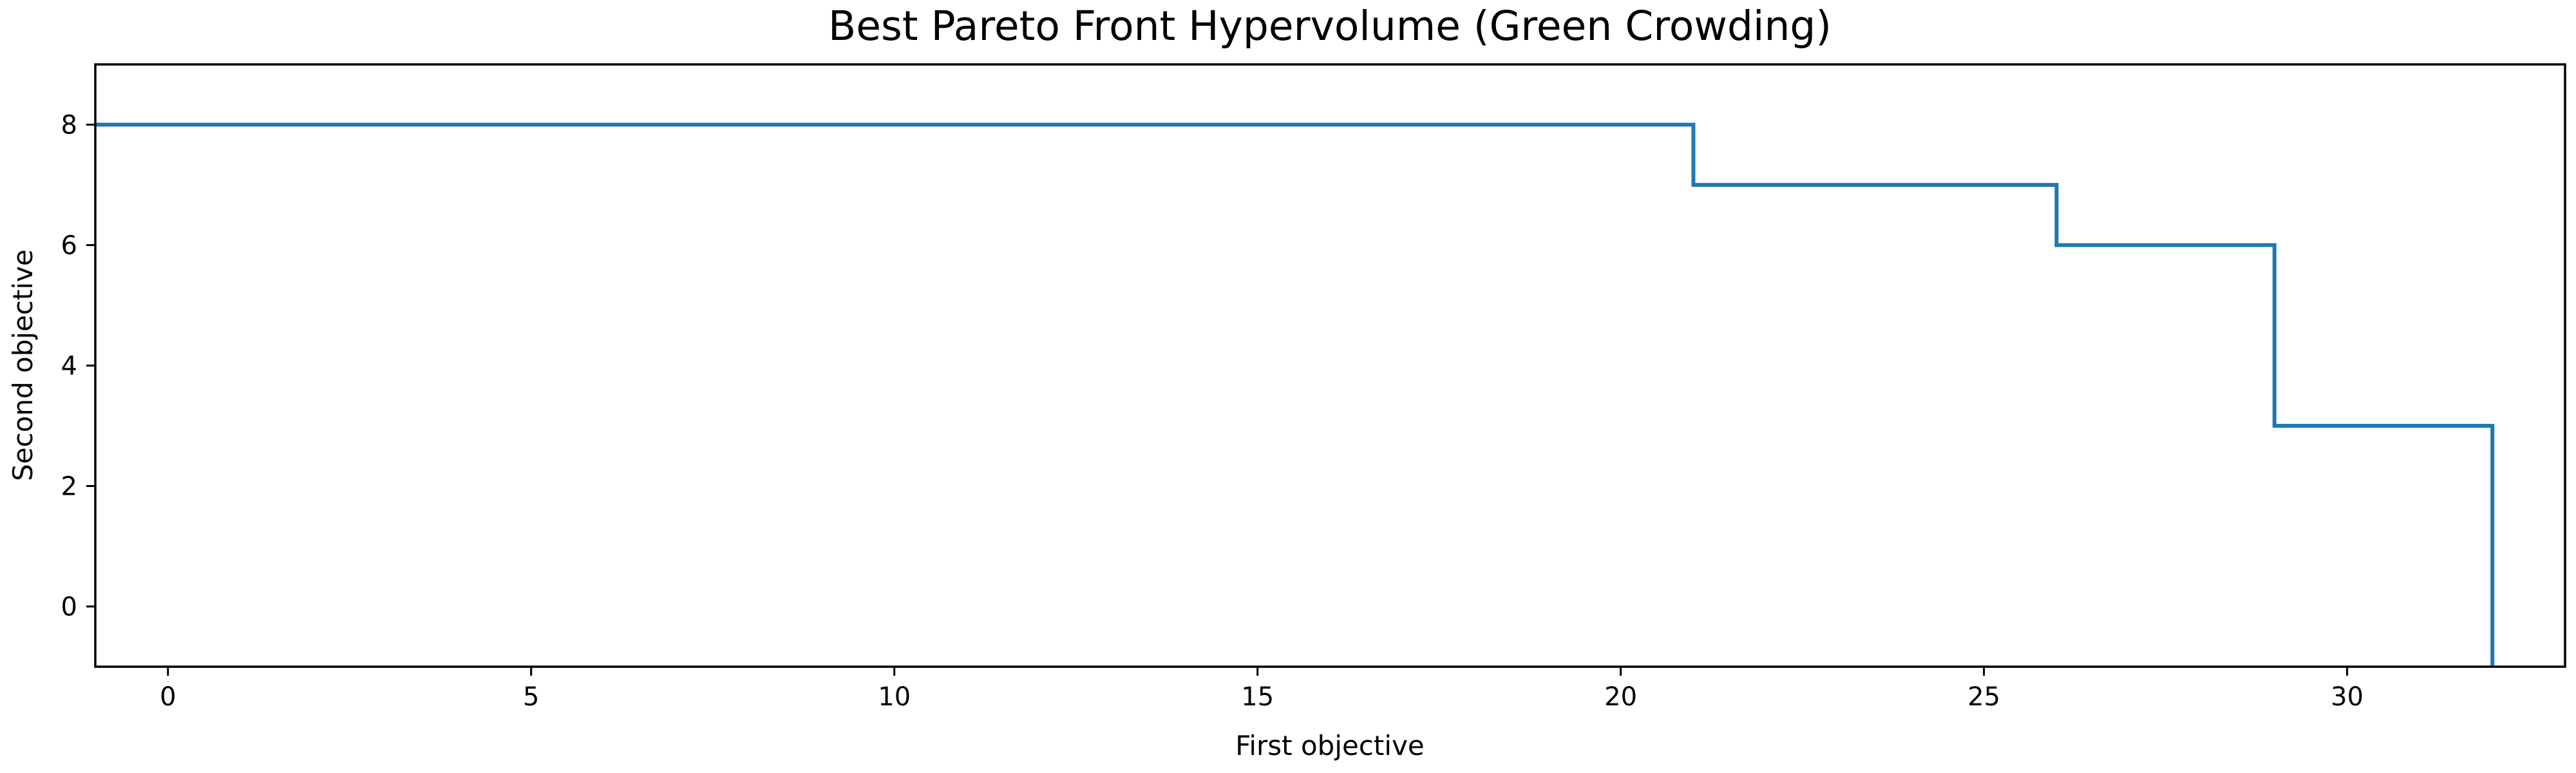  I want to click on x-tick-label: 5, so click(531, 697).